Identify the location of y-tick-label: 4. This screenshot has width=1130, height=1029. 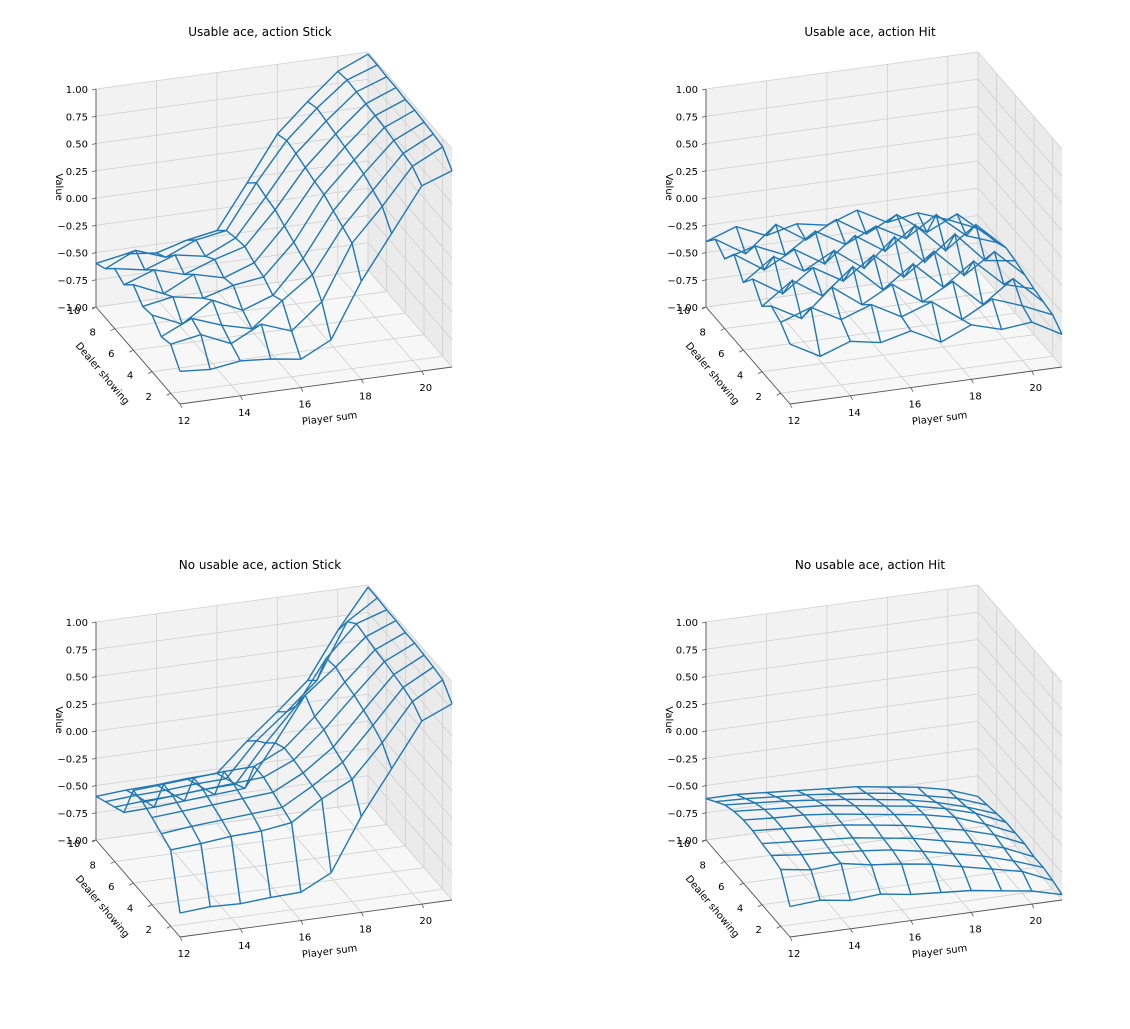
(740, 376).